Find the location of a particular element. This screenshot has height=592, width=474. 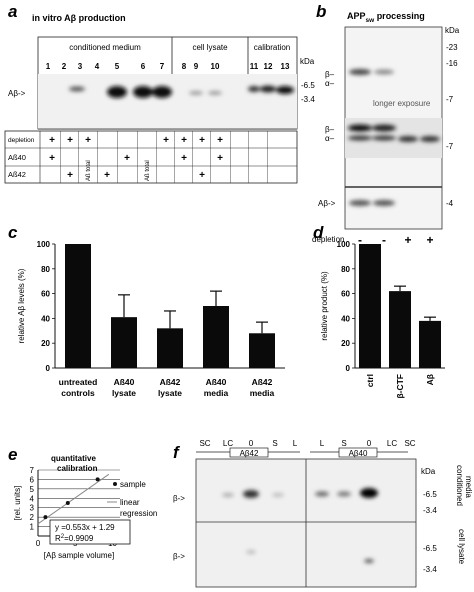

depletion-sign: - is located at coordinates (384, 240).